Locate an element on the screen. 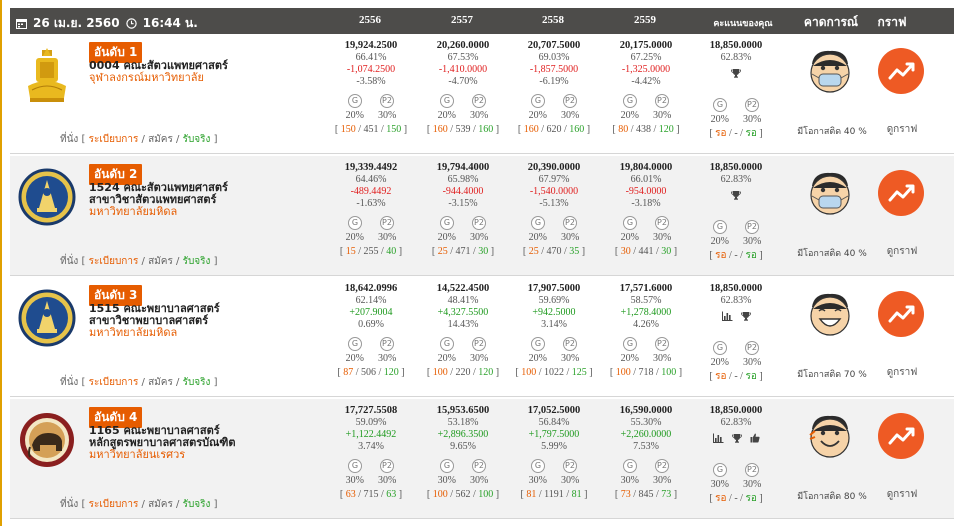 This screenshot has height=526, width=968. seat-count: 30 is located at coordinates (625, 251).